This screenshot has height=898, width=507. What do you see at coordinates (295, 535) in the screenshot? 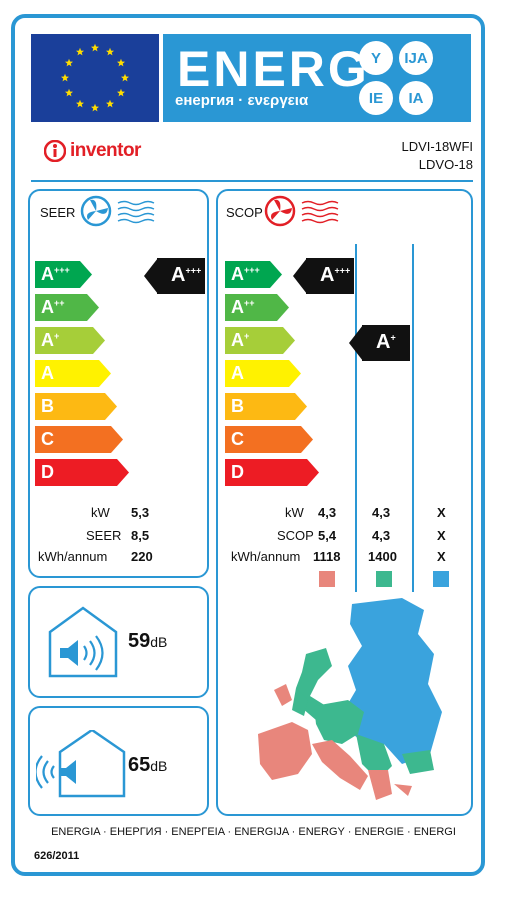
I see `scop-row-label-scop: SCOP` at bounding box center [295, 535].